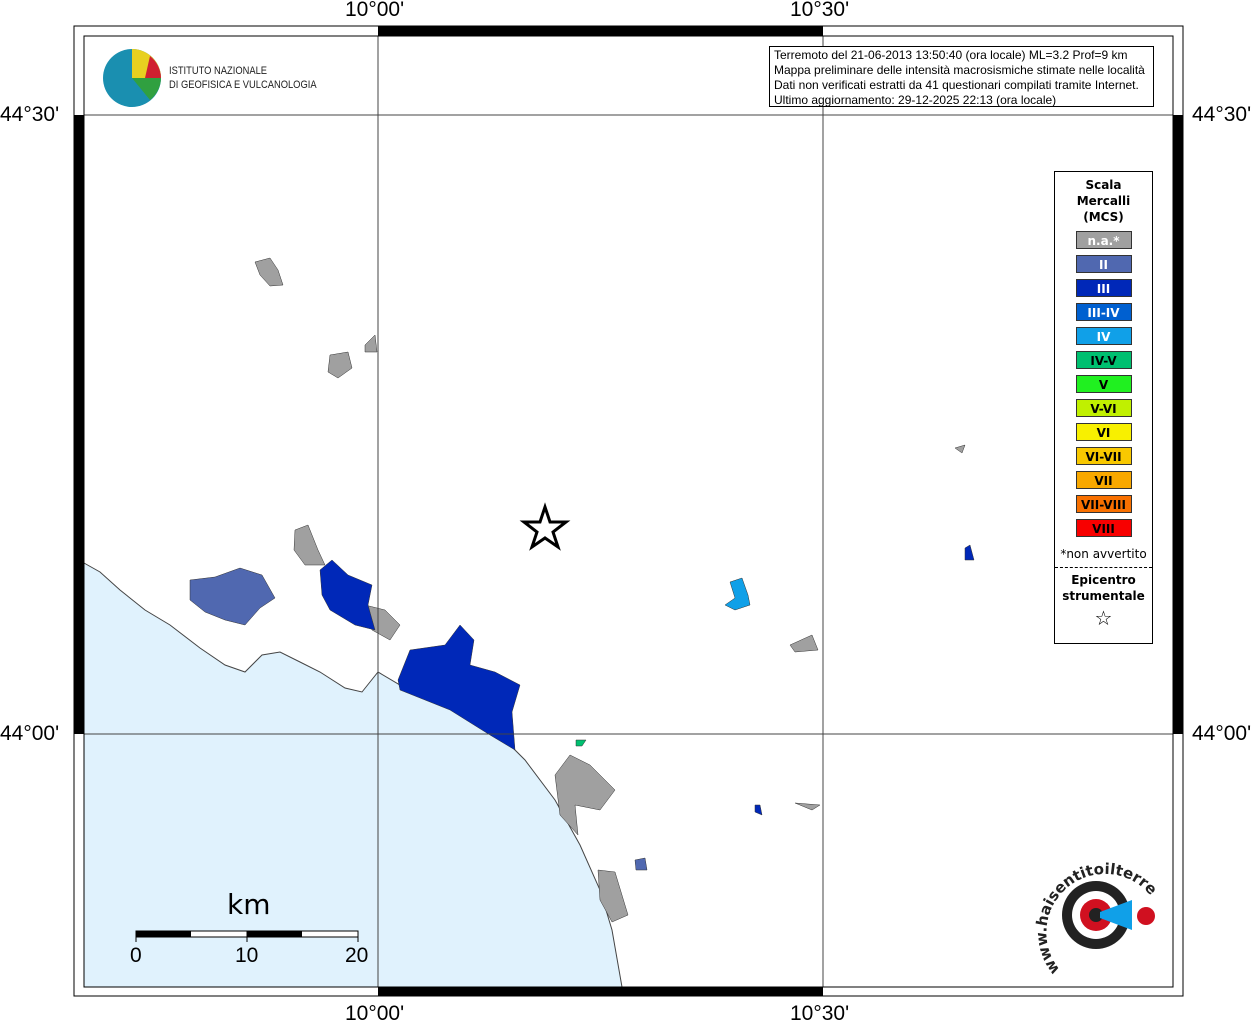 The width and height of the screenshot is (1256, 1026). I want to click on legend-note: *non avvertito, so click(1103, 554).